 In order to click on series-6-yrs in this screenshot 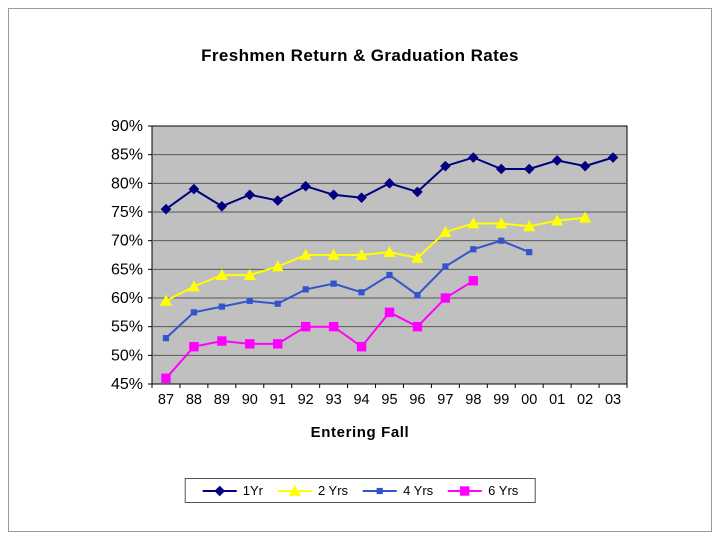, I will do `click(320, 329)`.